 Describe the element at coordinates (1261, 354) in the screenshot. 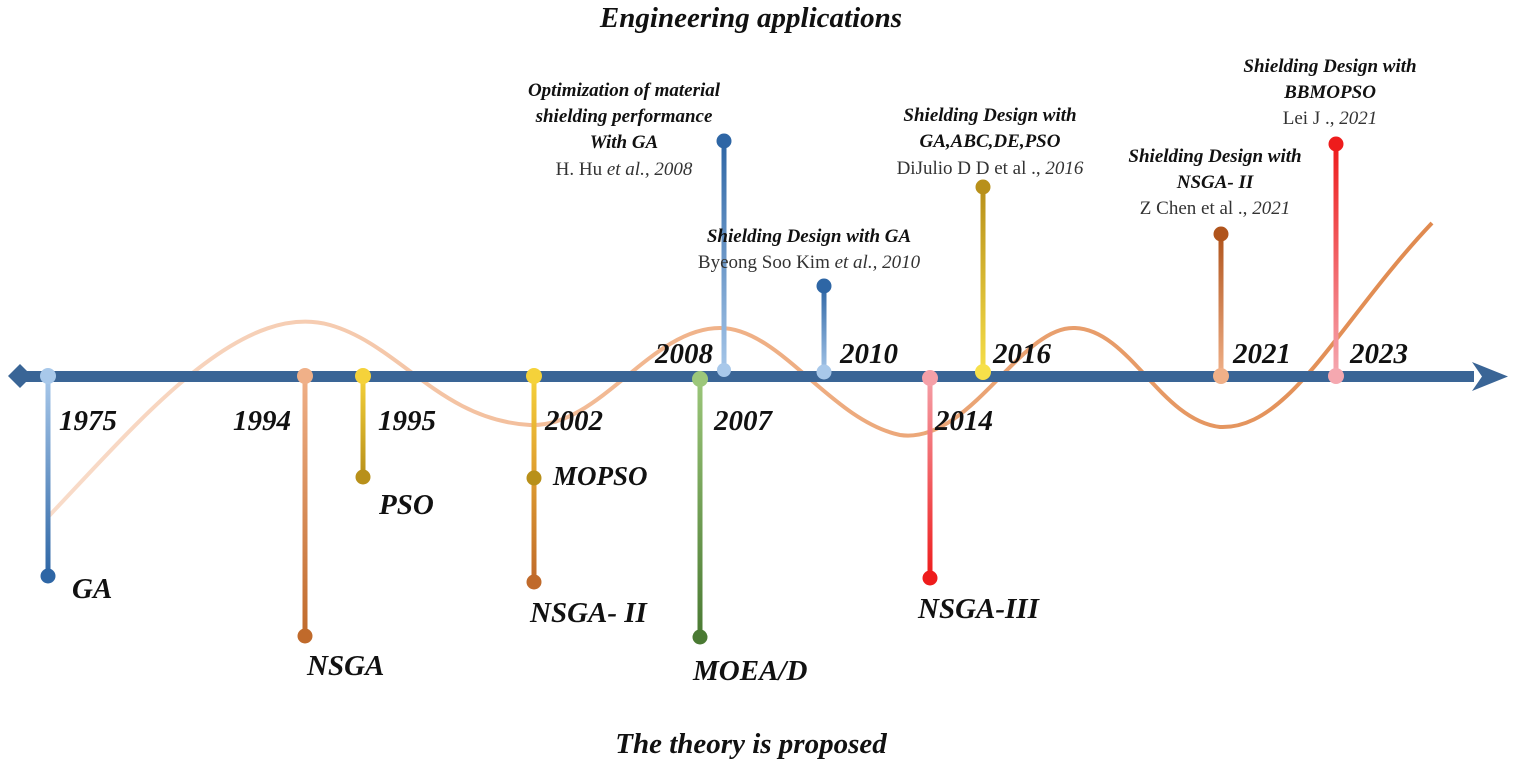

I see `year-label: 2021` at that location.